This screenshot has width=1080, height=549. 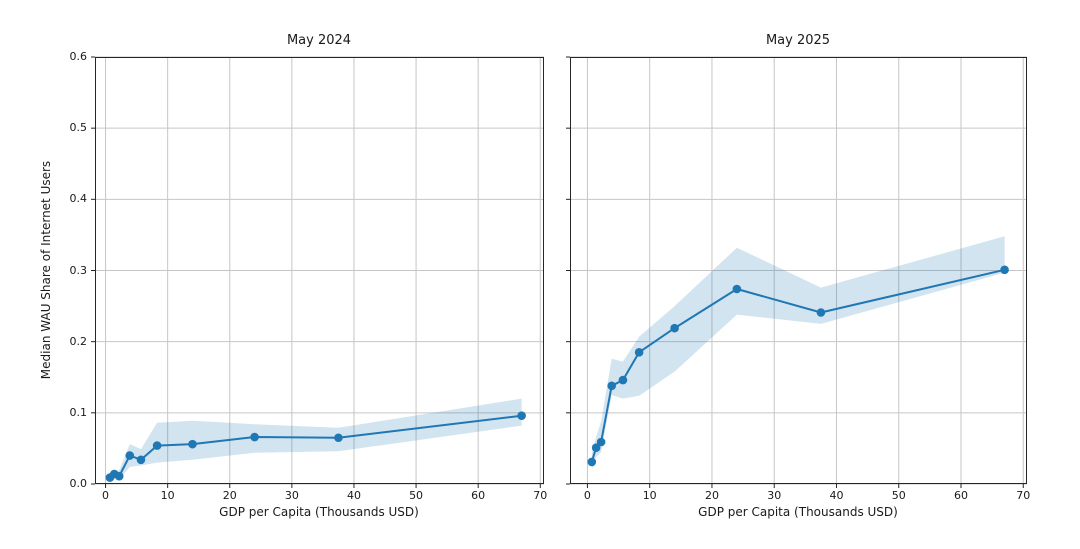 I want to click on y-tick-label: 0.2, so click(x=78, y=341).